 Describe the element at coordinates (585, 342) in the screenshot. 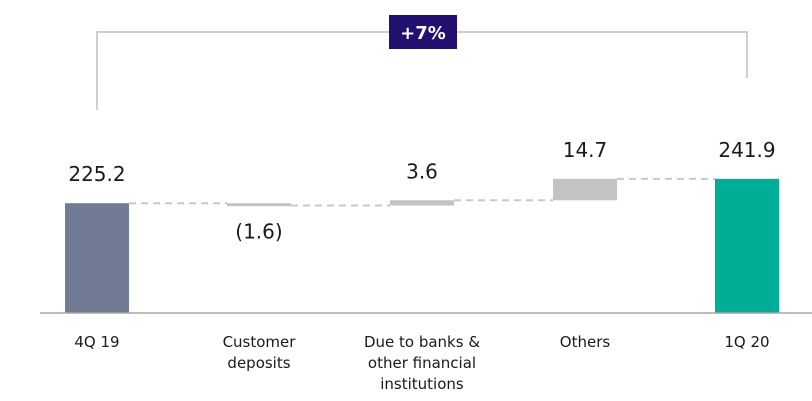

I see `category-label: Others` at that location.